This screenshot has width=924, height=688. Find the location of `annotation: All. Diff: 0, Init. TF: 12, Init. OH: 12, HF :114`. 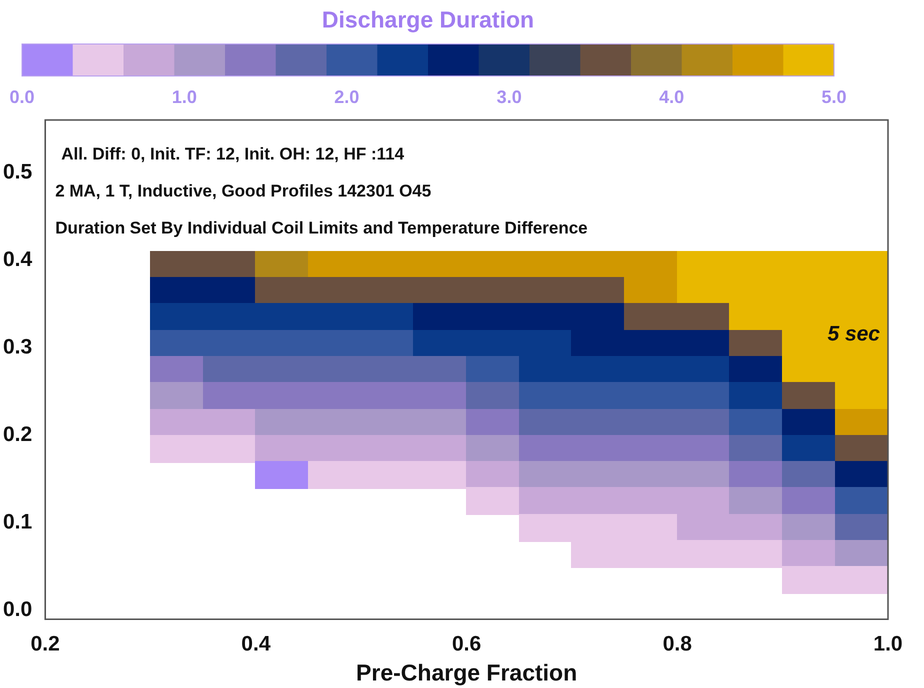

annotation: All. Diff: 0, Init. TF: 12, Init. OH: 12, HF :114 is located at coordinates (233, 154).